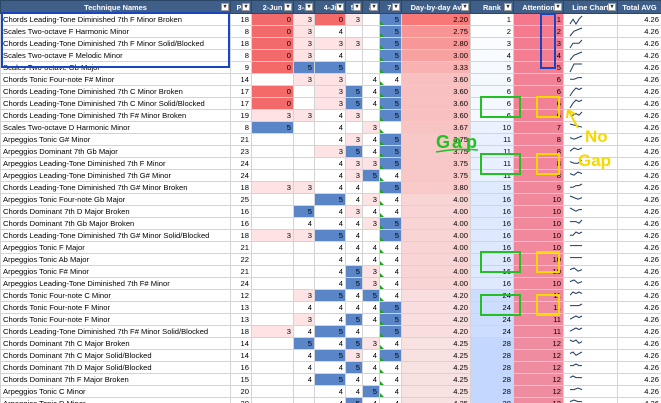 Image resolution: width=661 pixels, height=403 pixels. What do you see at coordinates (304, 103) in the screenshot?
I see `score-cell-d3` at bounding box center [304, 103].